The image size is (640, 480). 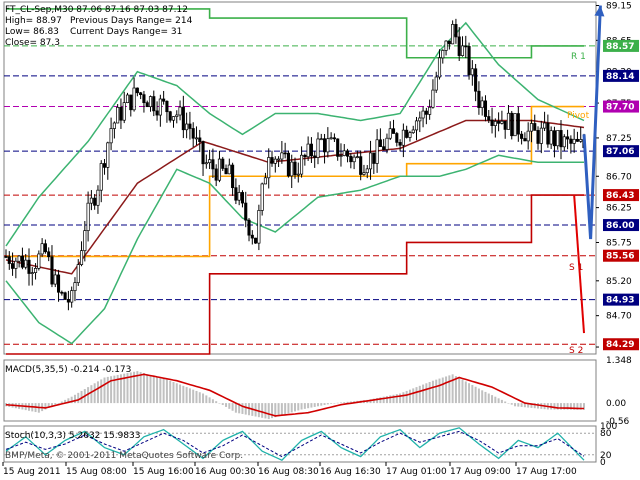 I want to click on r1-line, so click(x=295, y=33).